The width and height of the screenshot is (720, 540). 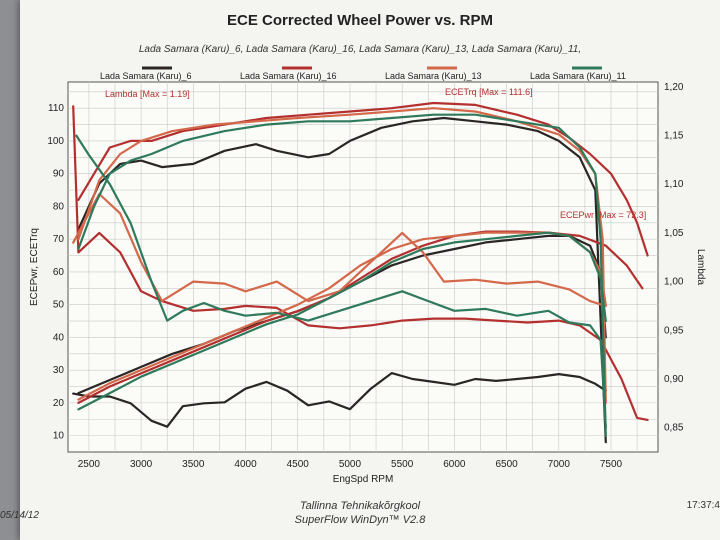 What do you see at coordinates (489, 92) in the screenshot?
I see `annotation-ecetrq-max: ECETrq [Max = 111.6]` at bounding box center [489, 92].